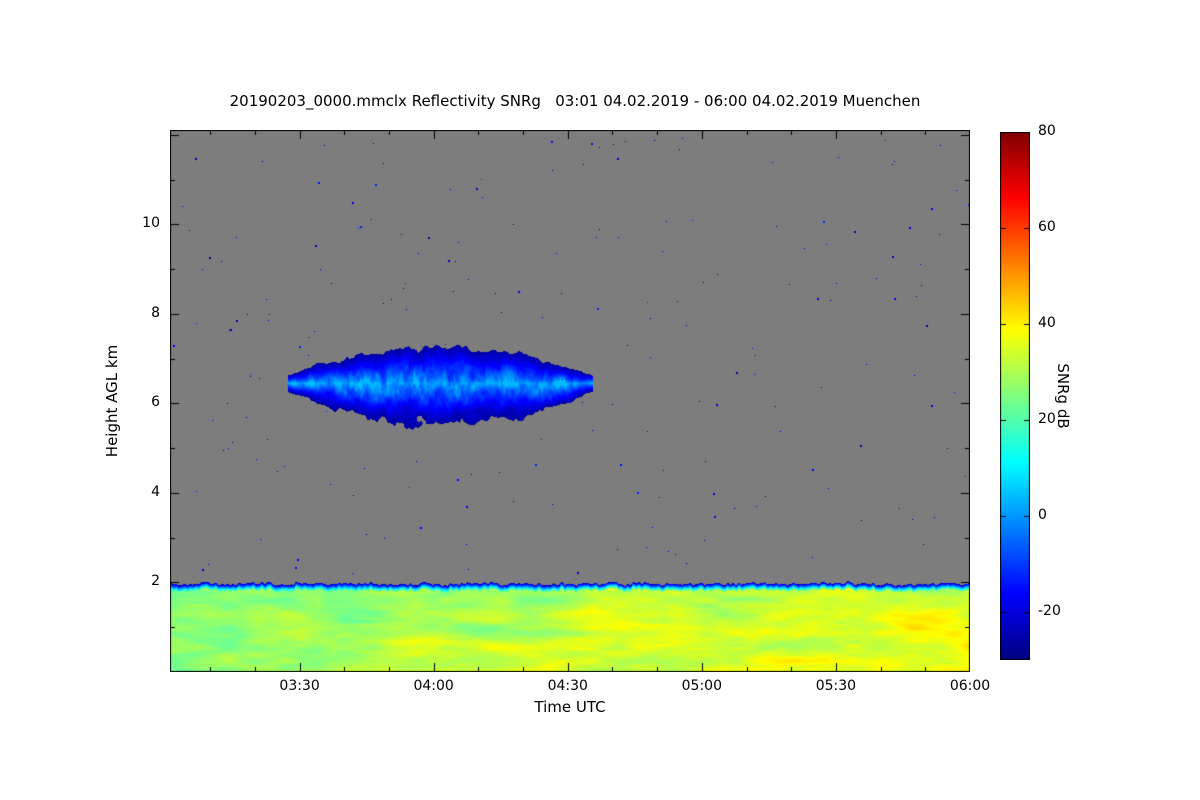 This screenshot has width=1200, height=800. I want to click on x-axis-label: Time UTC, so click(570, 707).